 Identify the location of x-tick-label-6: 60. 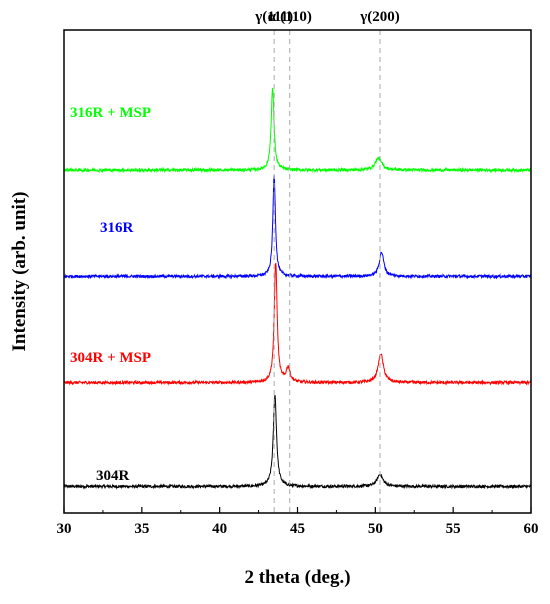
(531, 529).